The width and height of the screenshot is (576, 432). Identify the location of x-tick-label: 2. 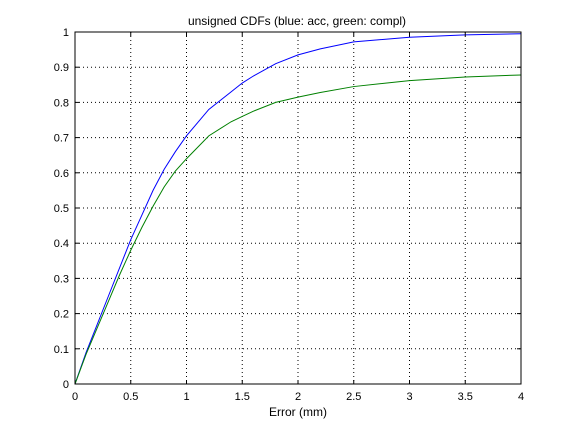
(298, 397).